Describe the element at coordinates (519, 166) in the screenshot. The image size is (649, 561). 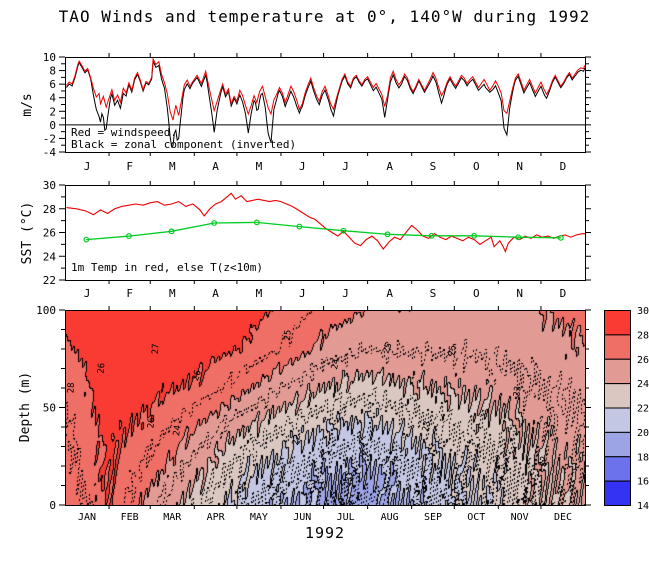
I see `month-label-wind: N` at that location.